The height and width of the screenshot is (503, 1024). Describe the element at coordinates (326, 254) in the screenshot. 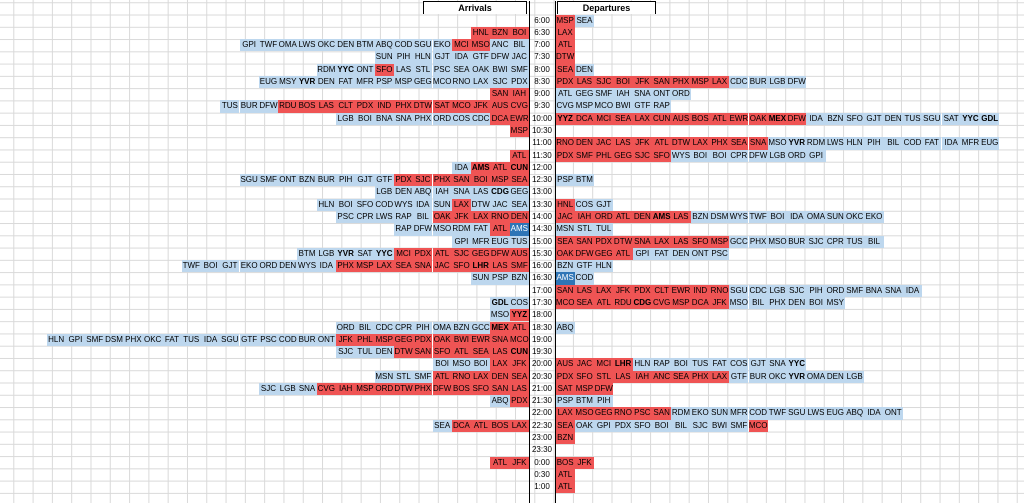

I see `arrival-cell: LGB` at that location.